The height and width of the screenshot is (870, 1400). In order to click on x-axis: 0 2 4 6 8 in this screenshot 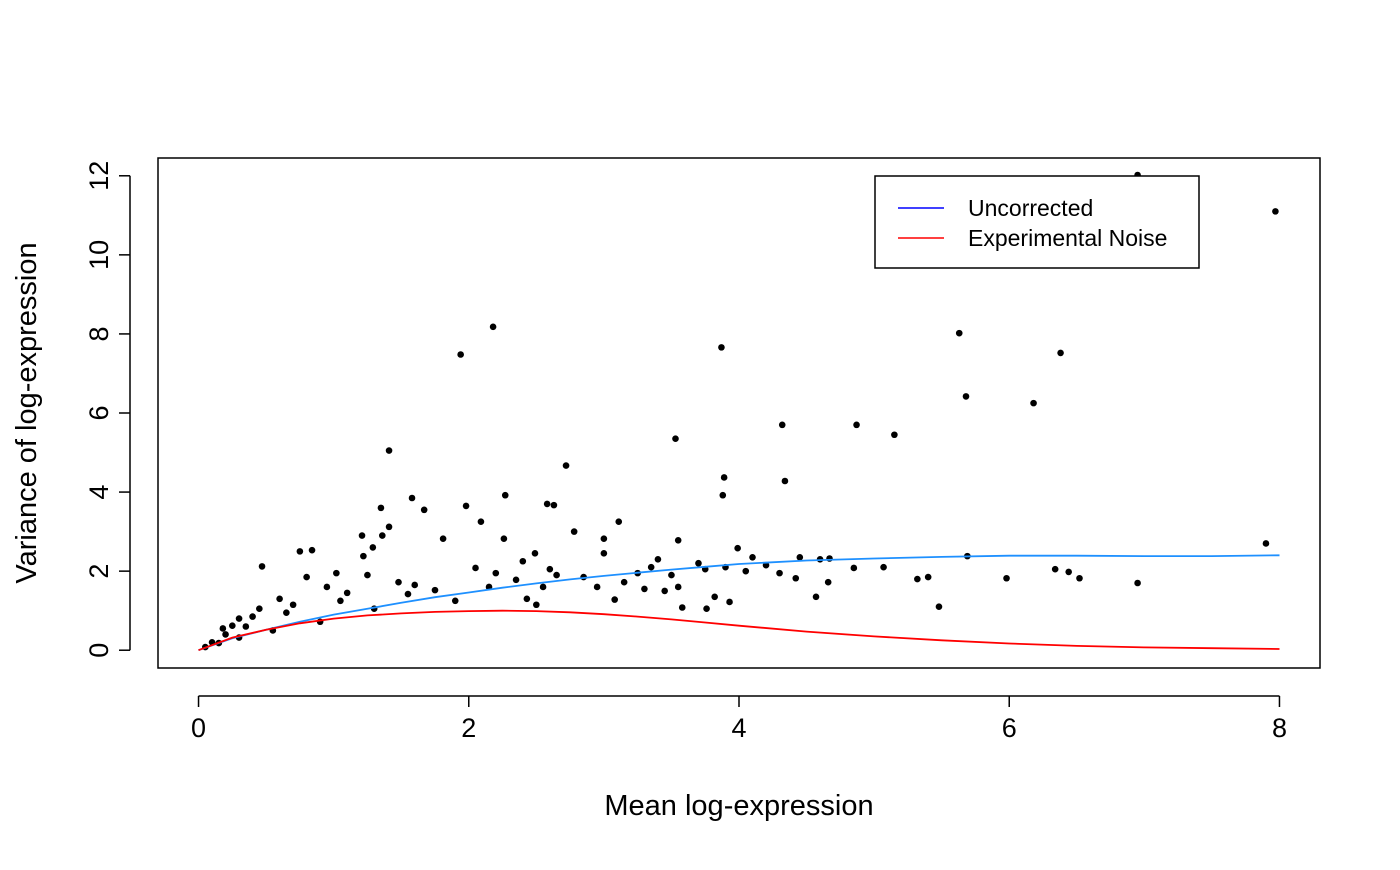, I will do `click(739, 719)`.